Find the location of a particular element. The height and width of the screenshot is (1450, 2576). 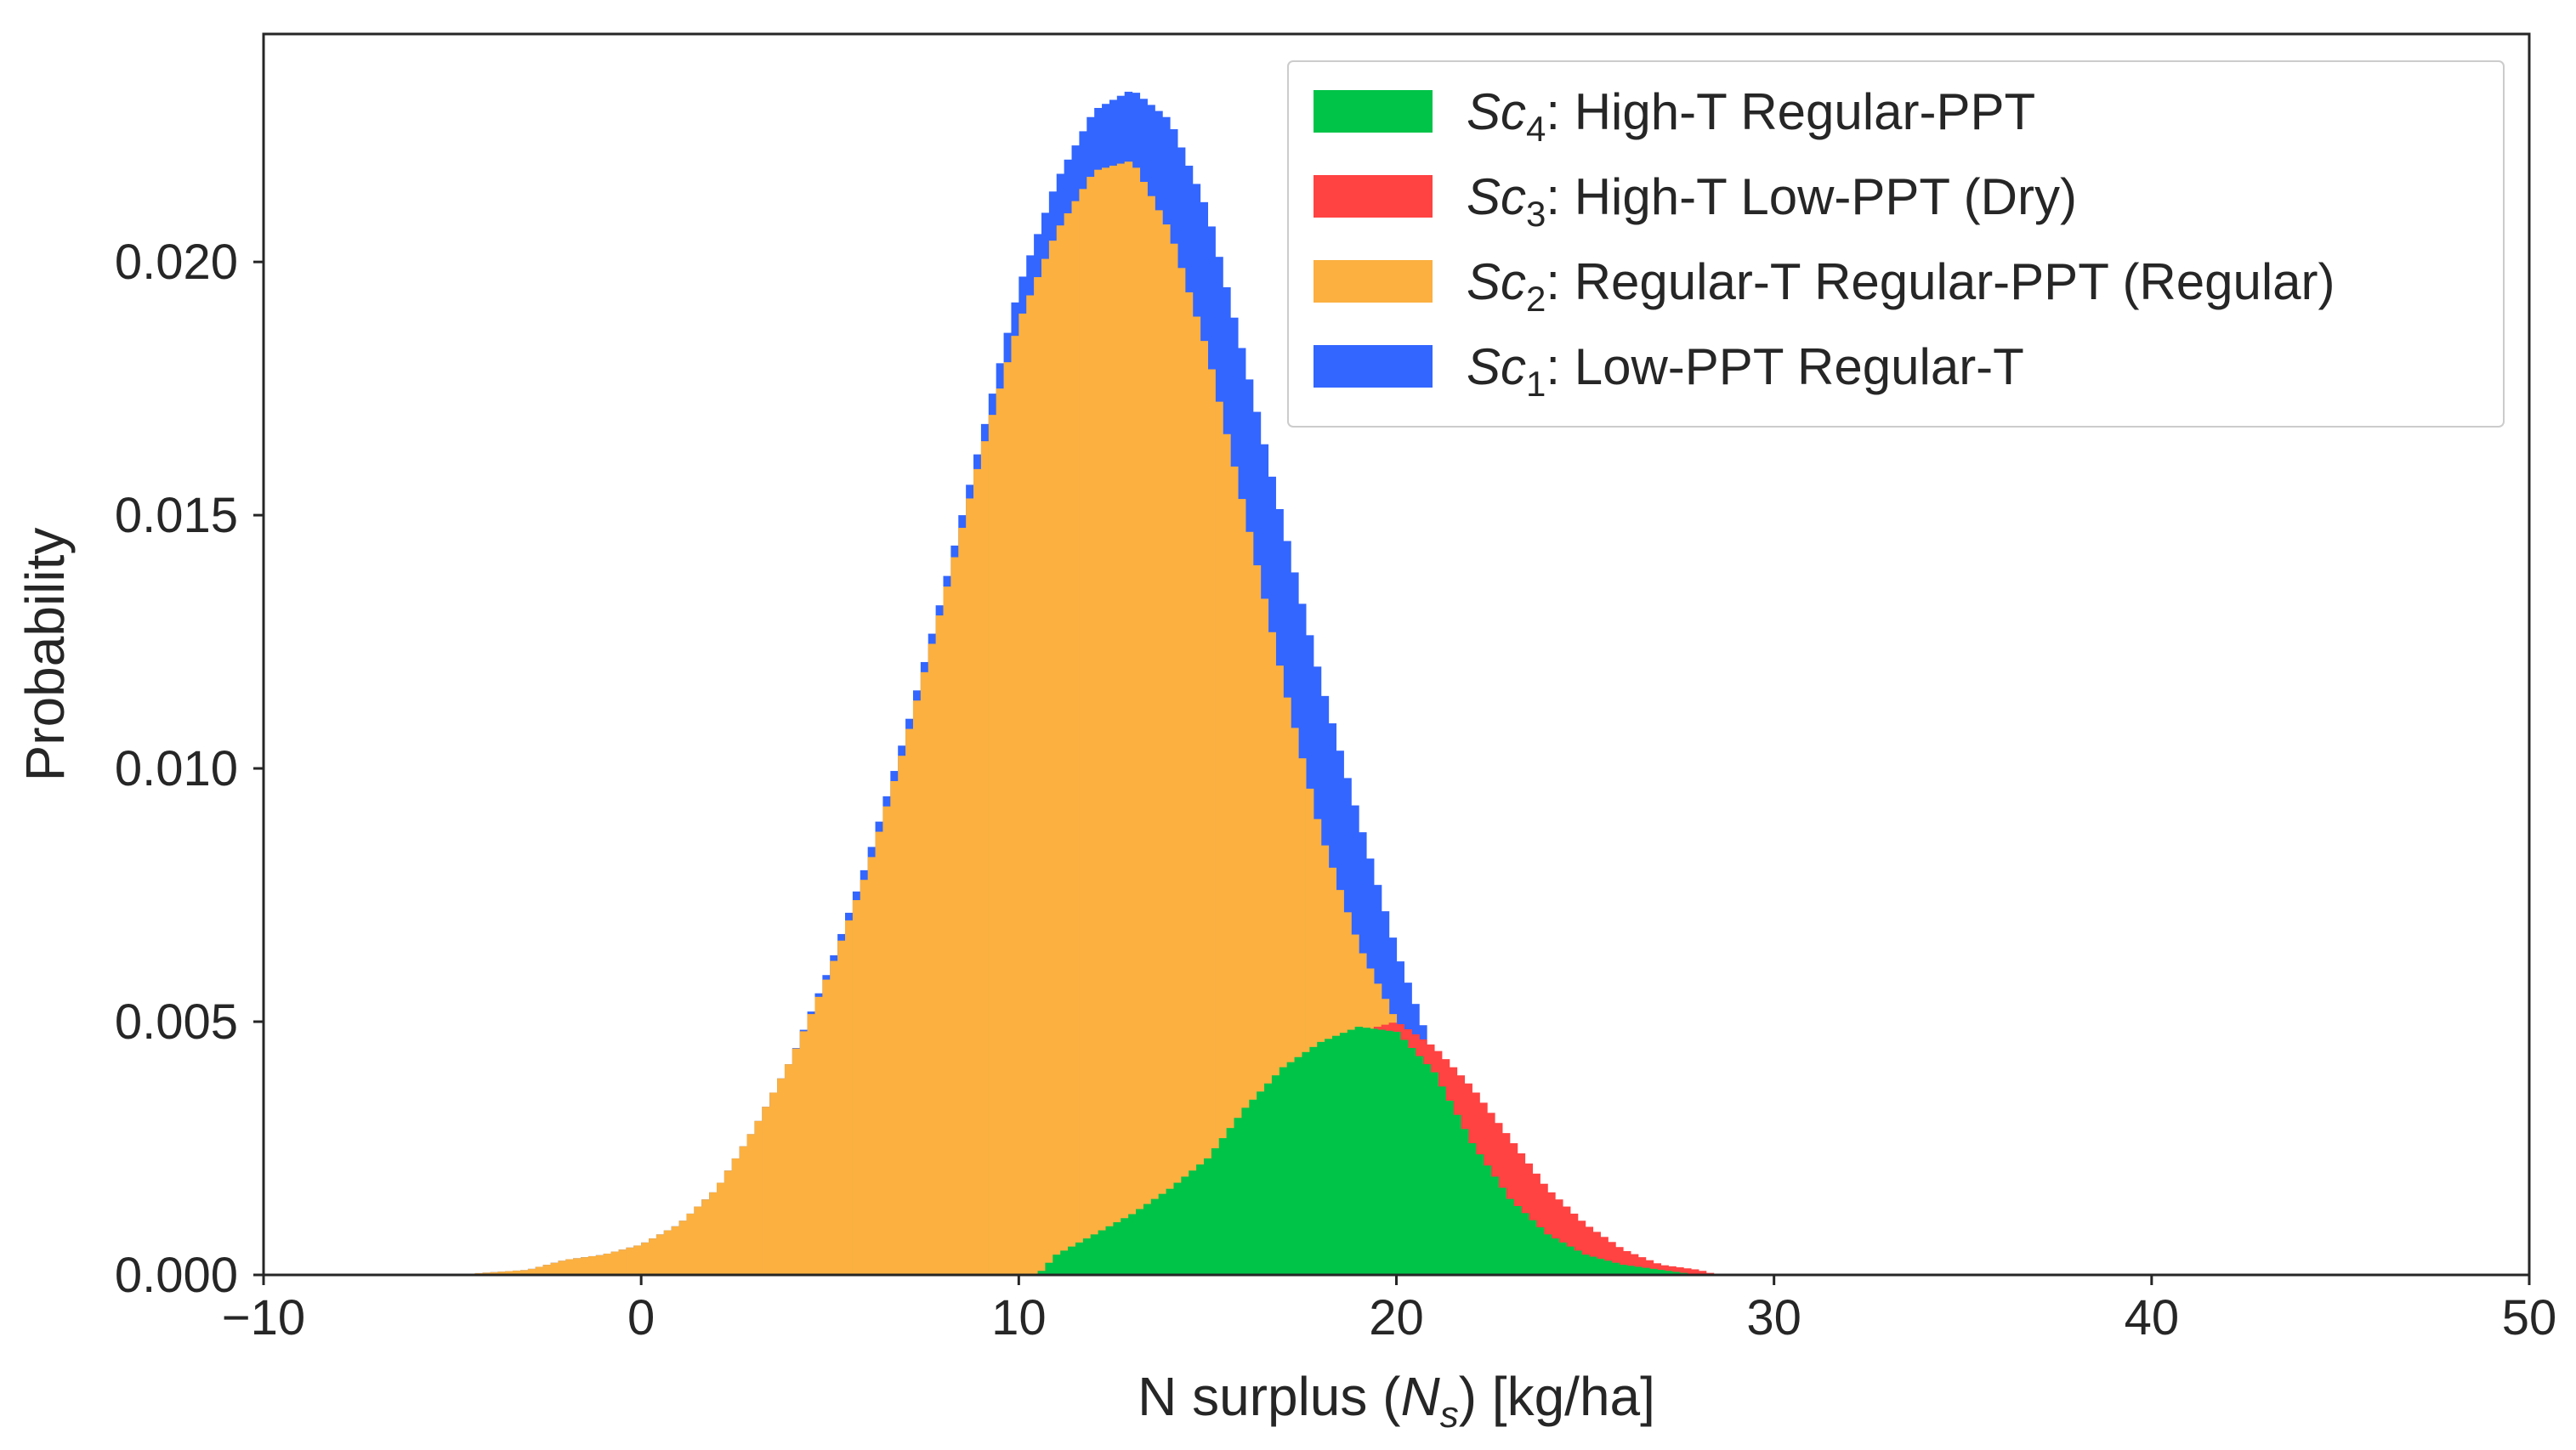

y-tick-label: 0.020 is located at coordinates (177, 262).